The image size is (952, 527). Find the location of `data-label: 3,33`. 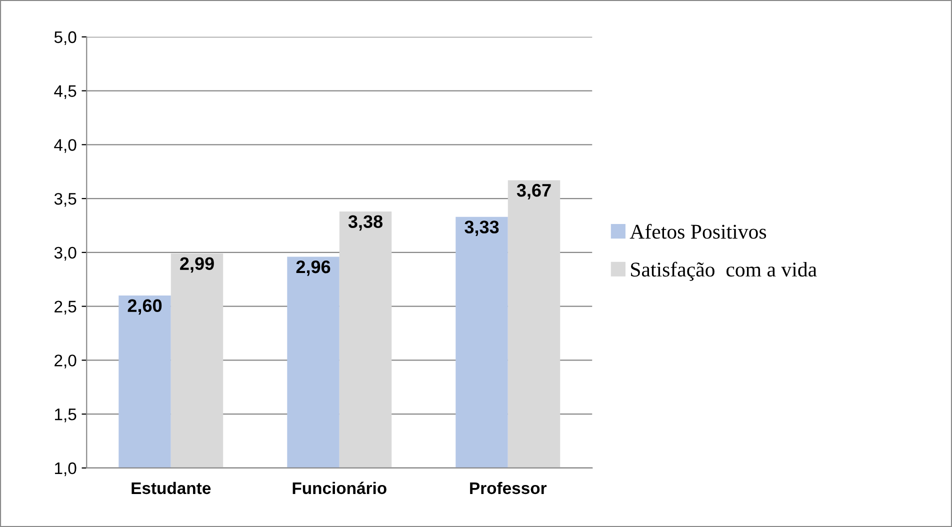

data-label: 3,33 is located at coordinates (481, 228).